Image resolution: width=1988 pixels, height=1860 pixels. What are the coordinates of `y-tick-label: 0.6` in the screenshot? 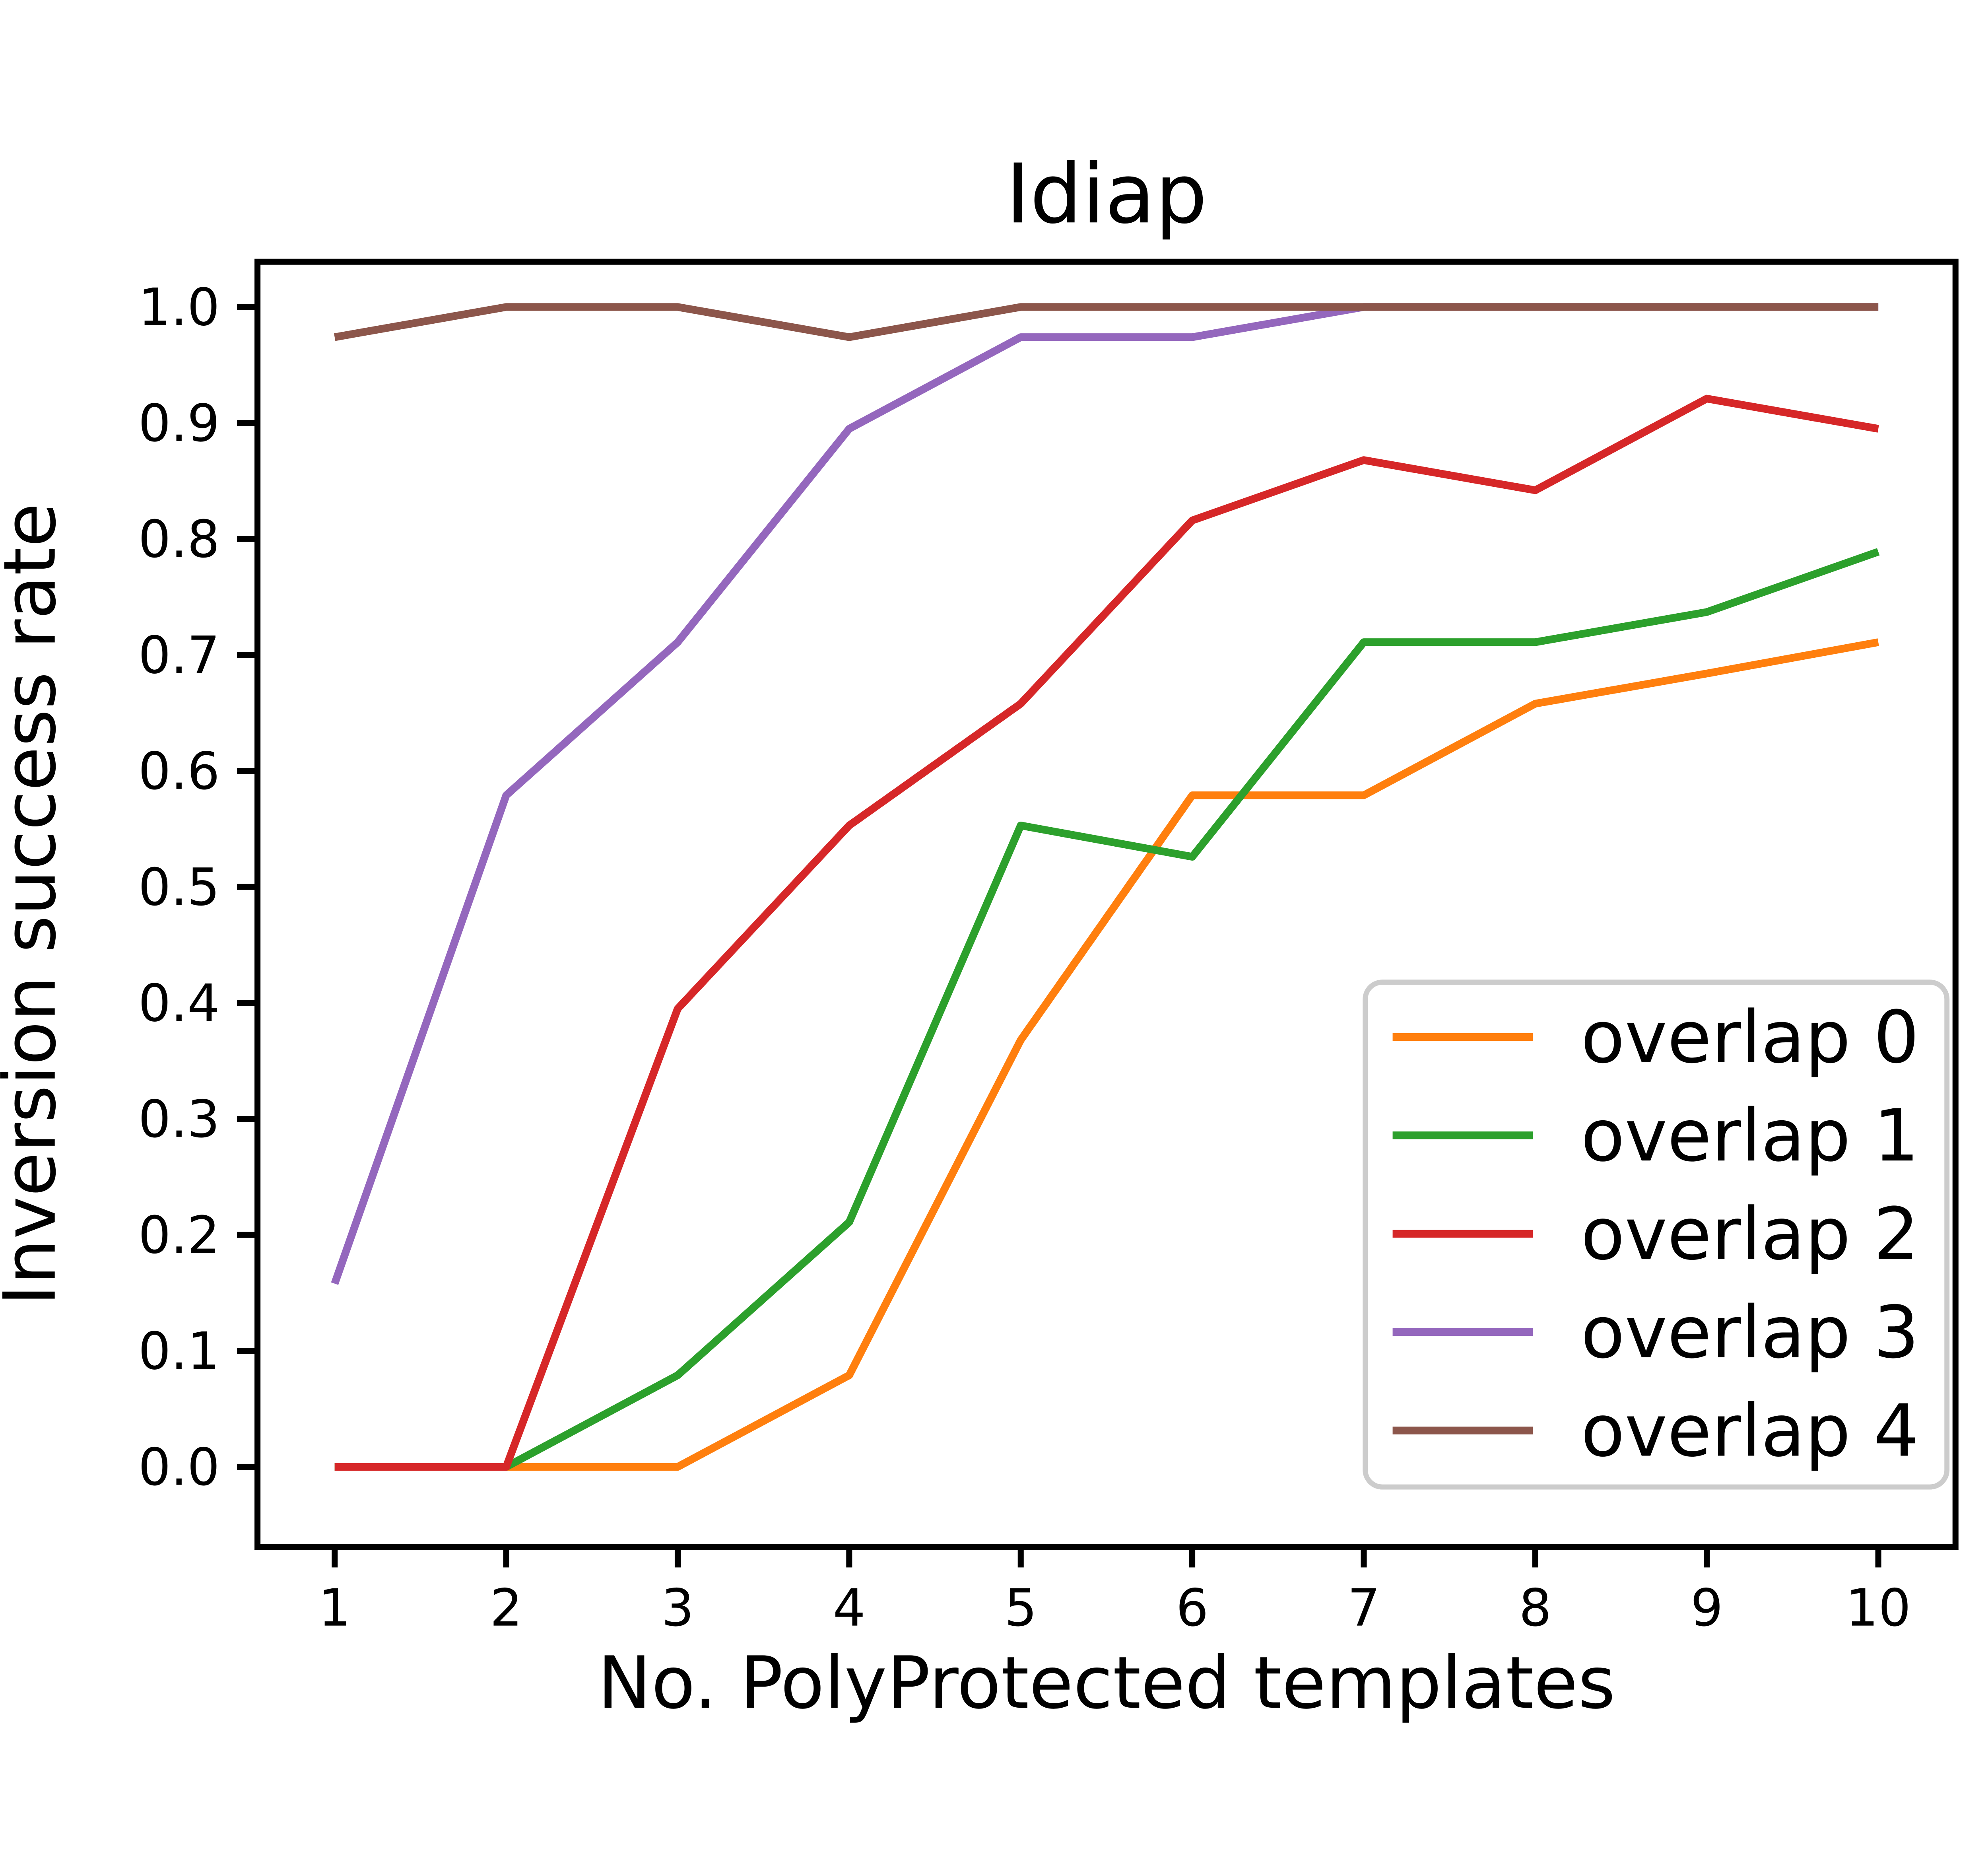 It's located at (179, 771).